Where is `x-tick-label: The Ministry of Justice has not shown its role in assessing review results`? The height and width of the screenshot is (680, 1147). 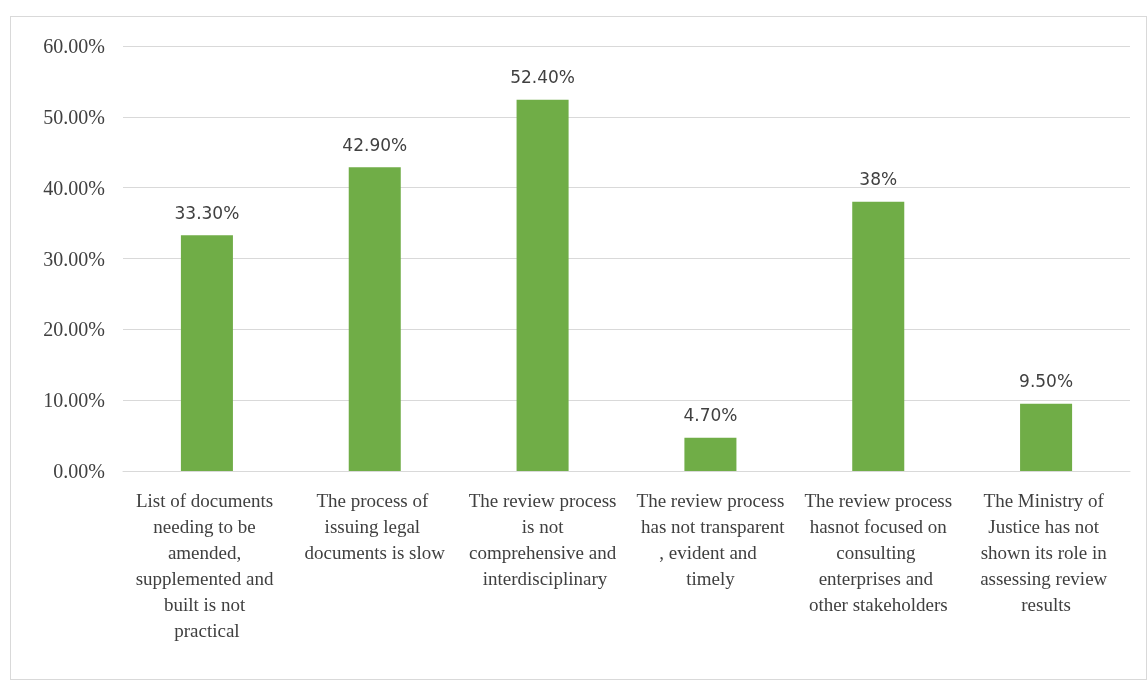 x-tick-label: The Ministry of Justice has not shown its role in assessing review results is located at coordinates (1046, 552).